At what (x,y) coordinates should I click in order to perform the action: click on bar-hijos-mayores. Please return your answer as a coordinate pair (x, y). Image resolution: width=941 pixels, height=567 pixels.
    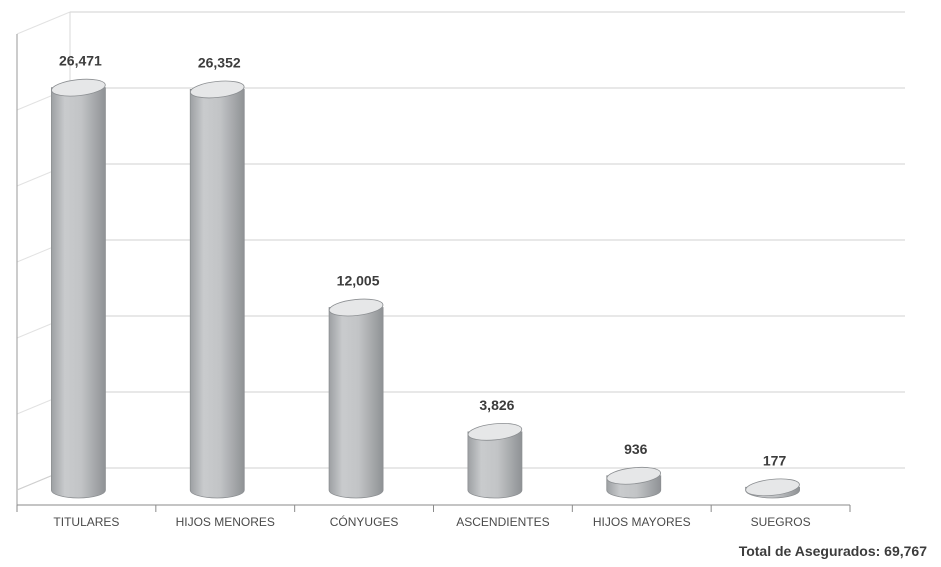
    Looking at the image, I should click on (634, 482).